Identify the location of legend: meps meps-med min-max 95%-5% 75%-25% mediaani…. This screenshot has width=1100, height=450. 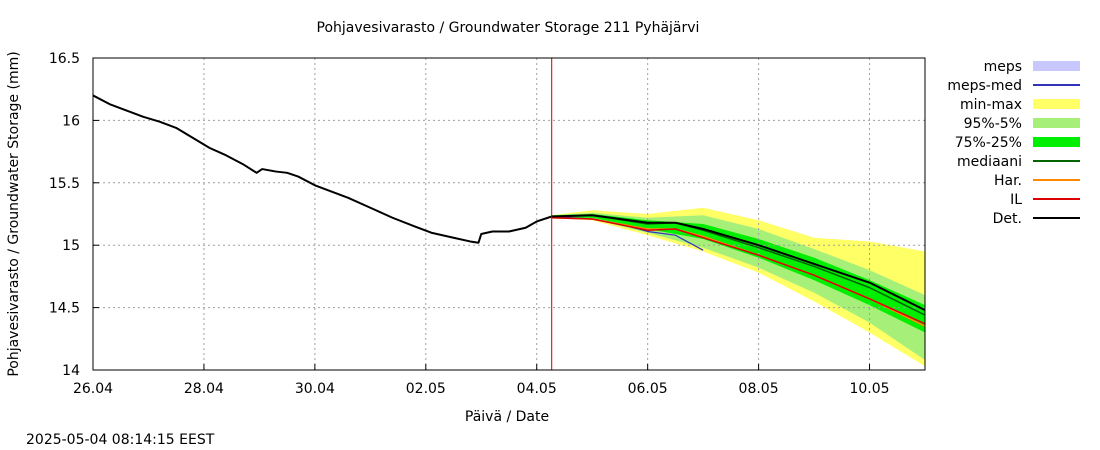
(1013, 143).